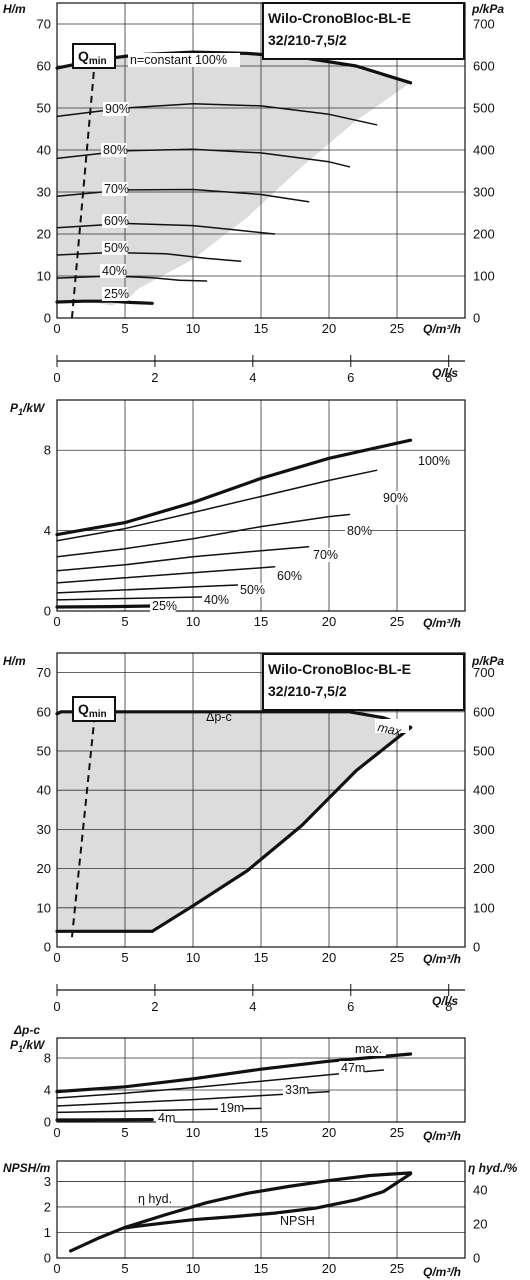 This screenshot has width=530, height=1280. What do you see at coordinates (253, 361) in the screenshot?
I see `ls-axis-ticks` at bounding box center [253, 361].